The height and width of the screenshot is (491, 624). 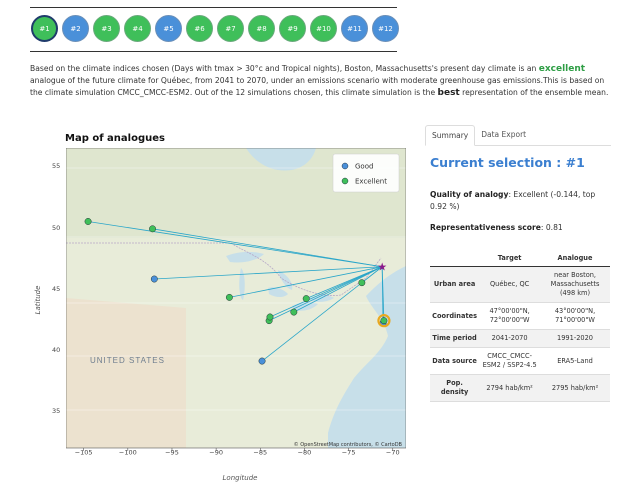 What do you see at coordinates (106, 28) in the screenshot?
I see `simulation-button-3: #3` at bounding box center [106, 28].